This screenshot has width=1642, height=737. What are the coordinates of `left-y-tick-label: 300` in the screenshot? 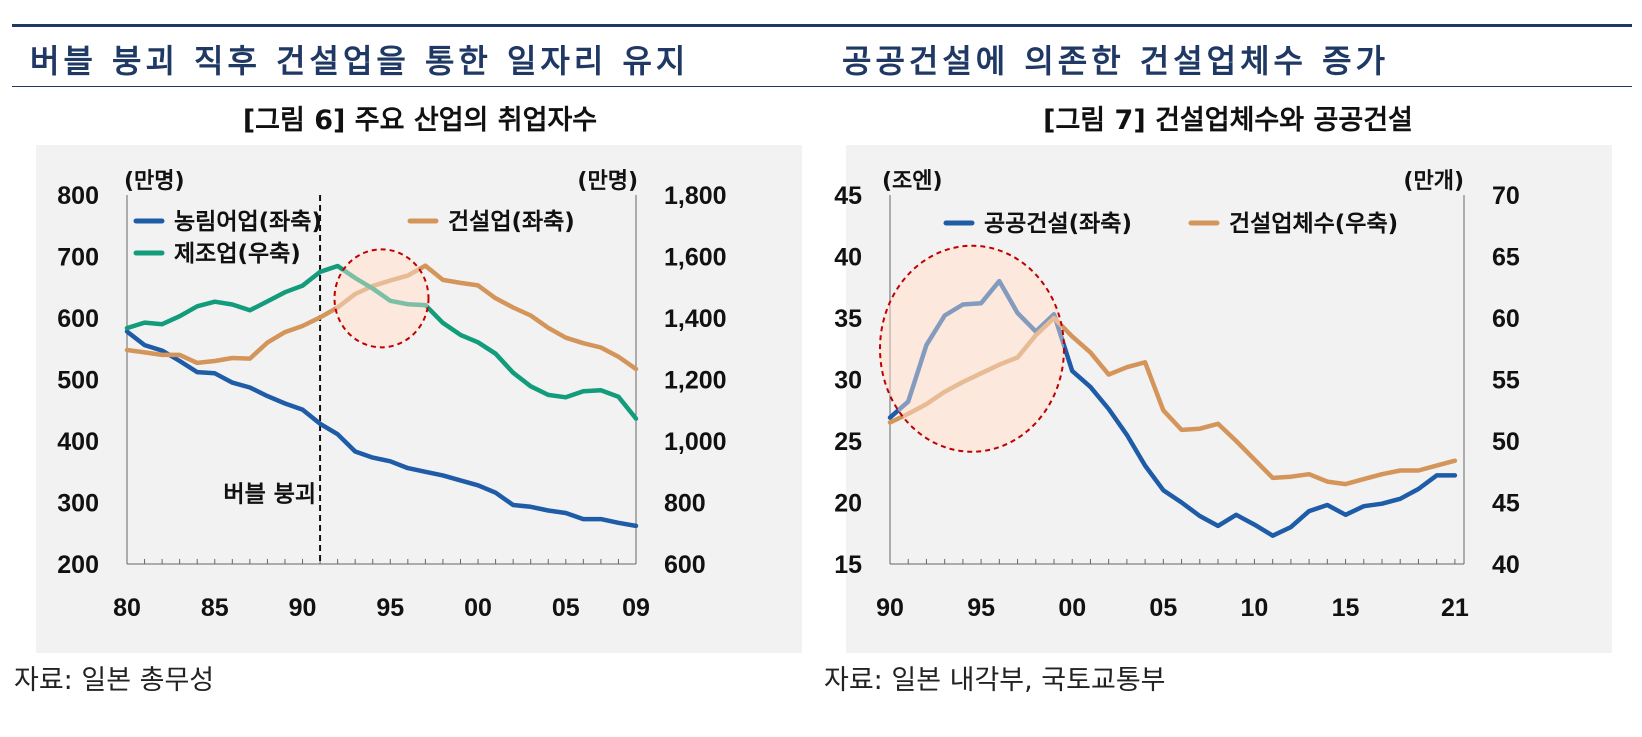 It's located at (78, 504).